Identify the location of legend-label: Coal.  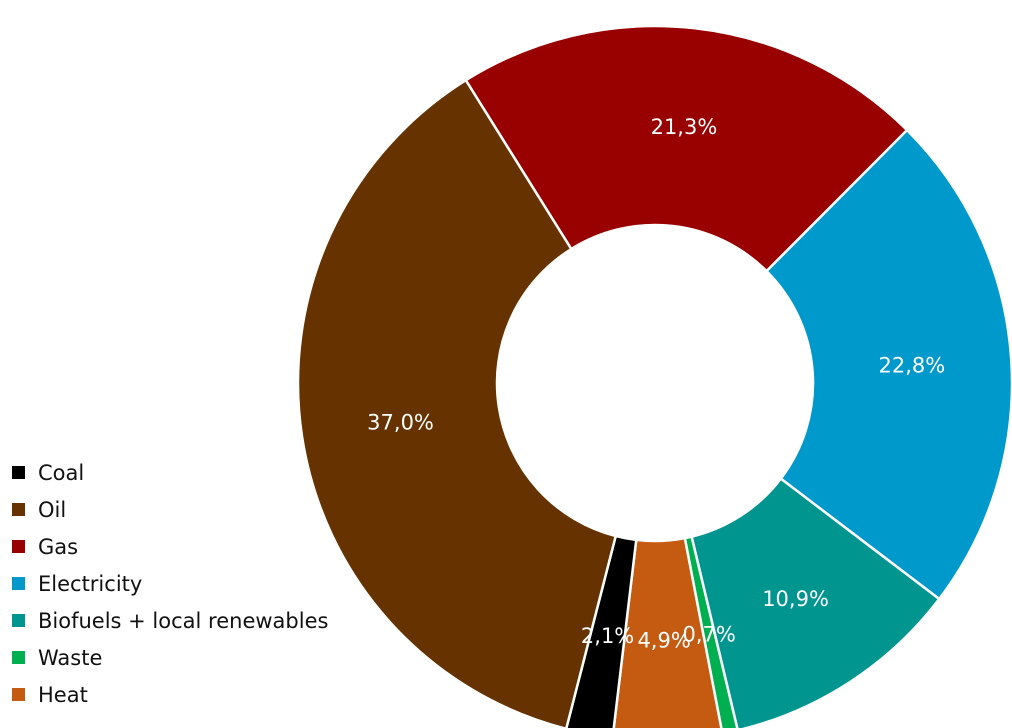
(61, 472).